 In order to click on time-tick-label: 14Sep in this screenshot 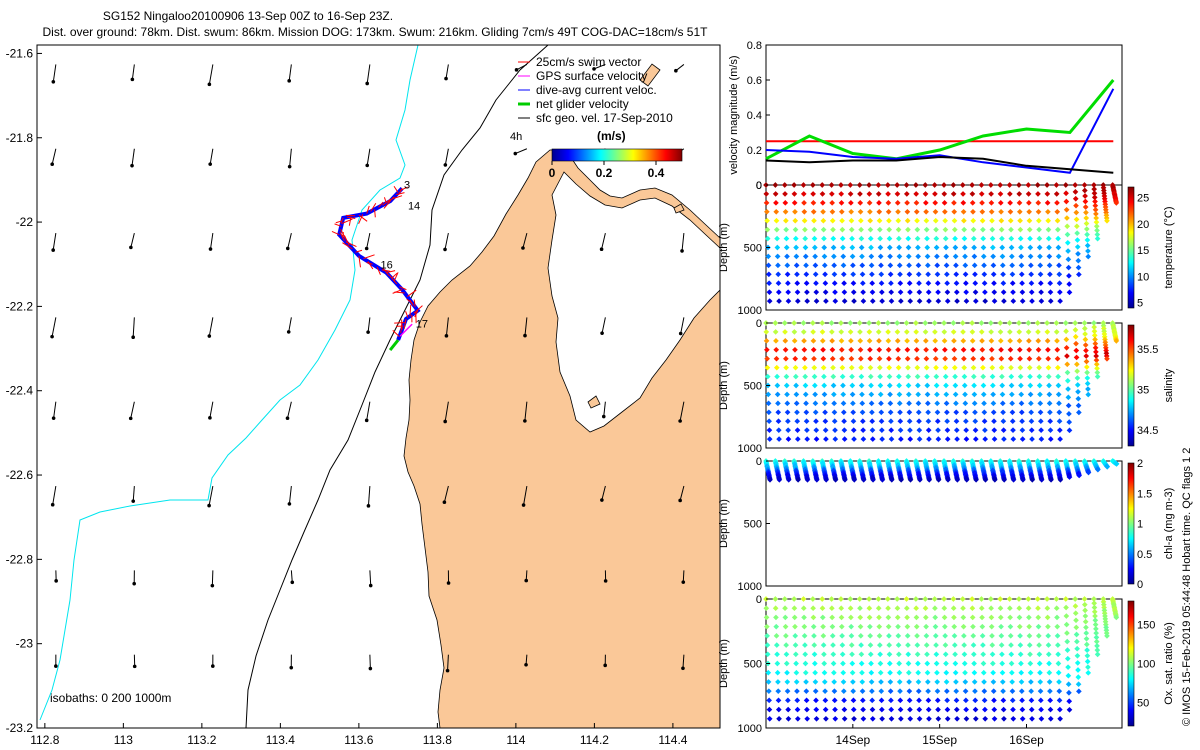, I will do `click(852, 740)`.